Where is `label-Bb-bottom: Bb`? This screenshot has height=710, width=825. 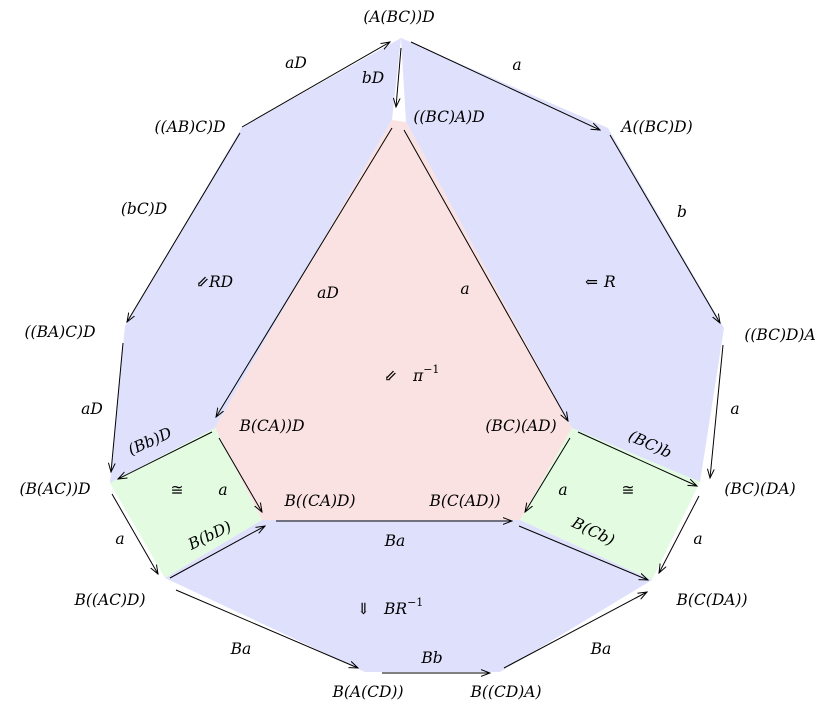 label-Bb-bottom: Bb is located at coordinates (431, 658).